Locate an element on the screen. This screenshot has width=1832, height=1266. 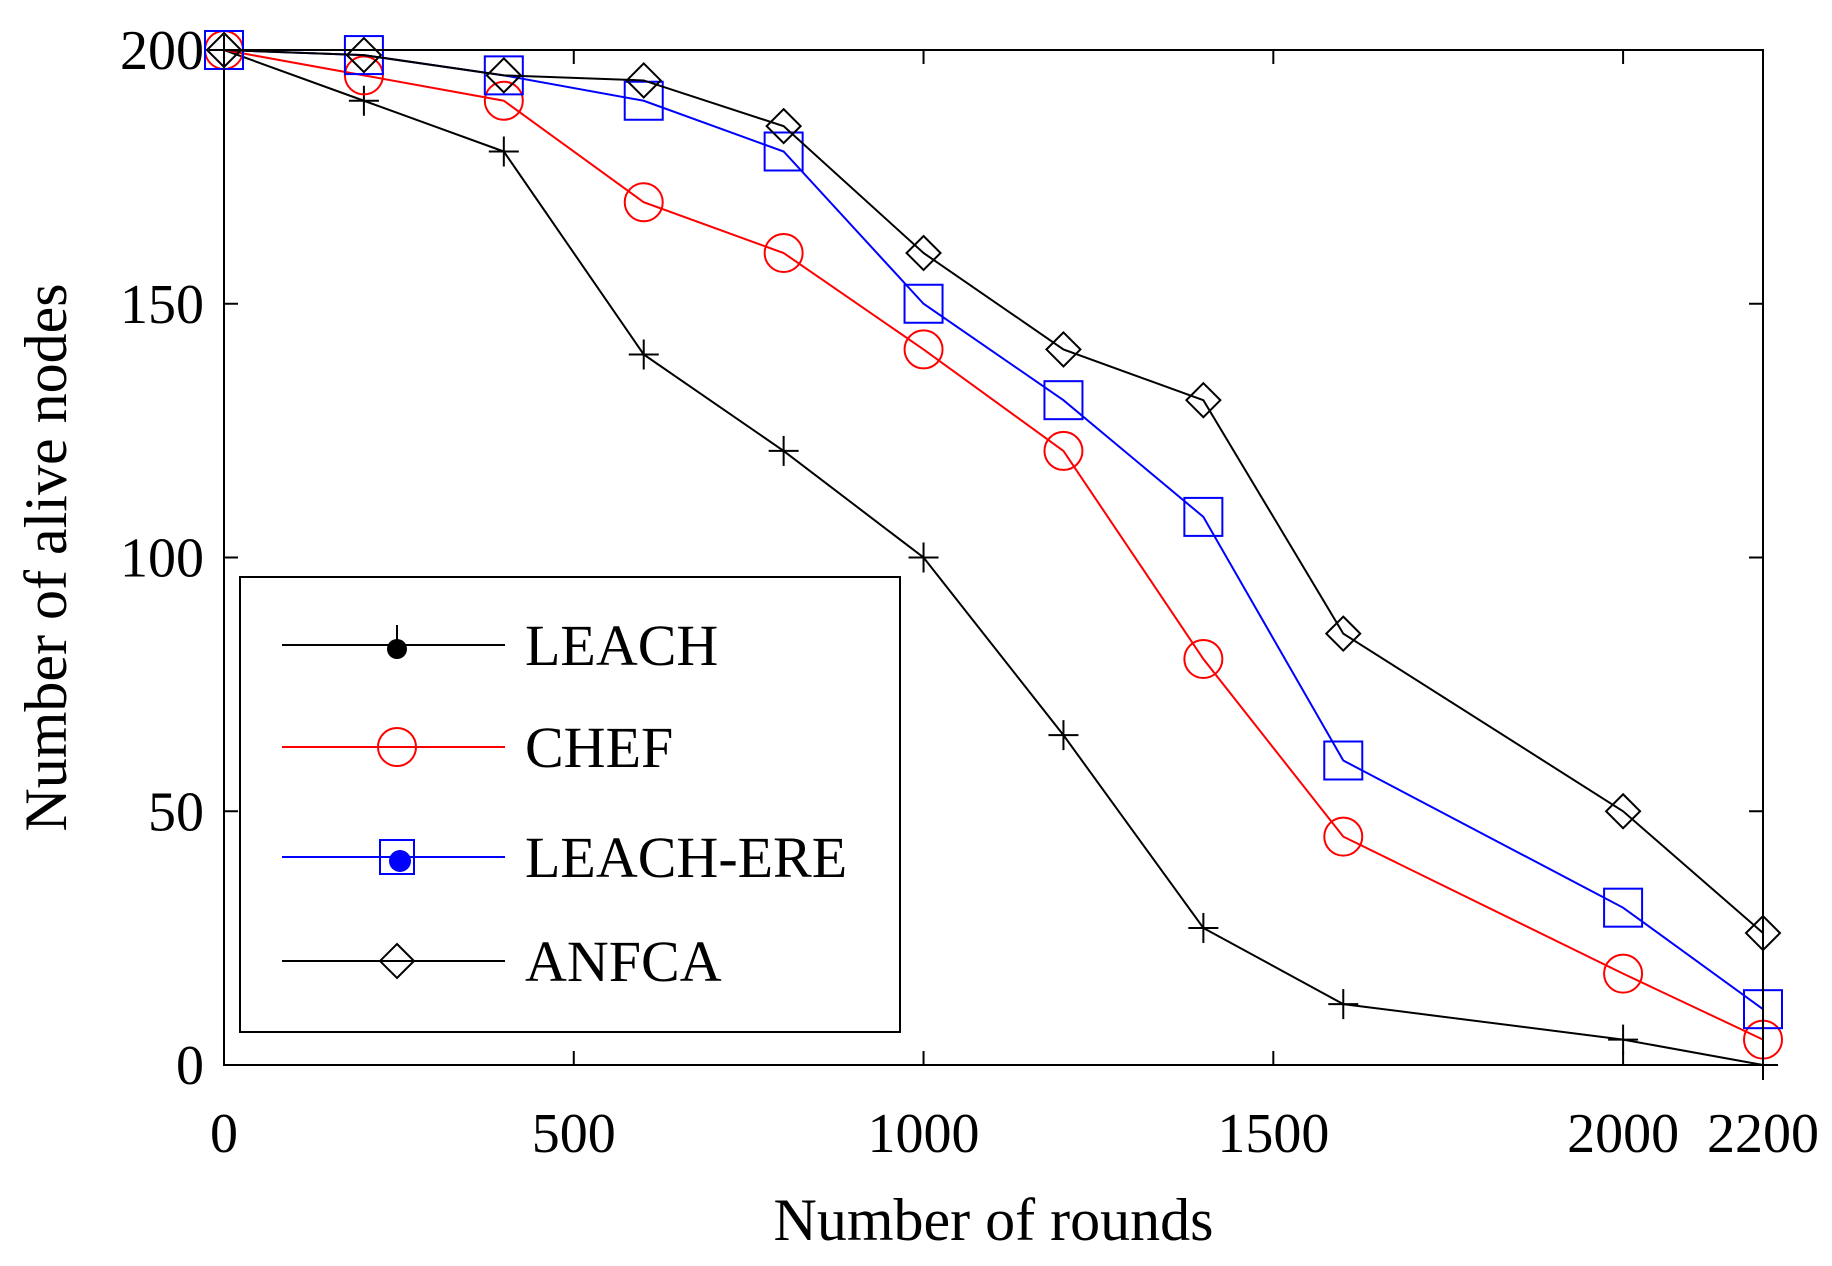
legend-label: CHEF is located at coordinates (599, 747).